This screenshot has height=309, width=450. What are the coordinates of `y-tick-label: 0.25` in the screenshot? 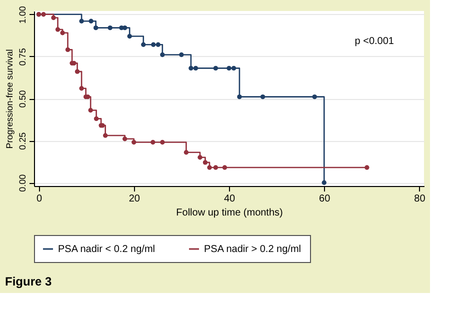 It's located at (23, 141).